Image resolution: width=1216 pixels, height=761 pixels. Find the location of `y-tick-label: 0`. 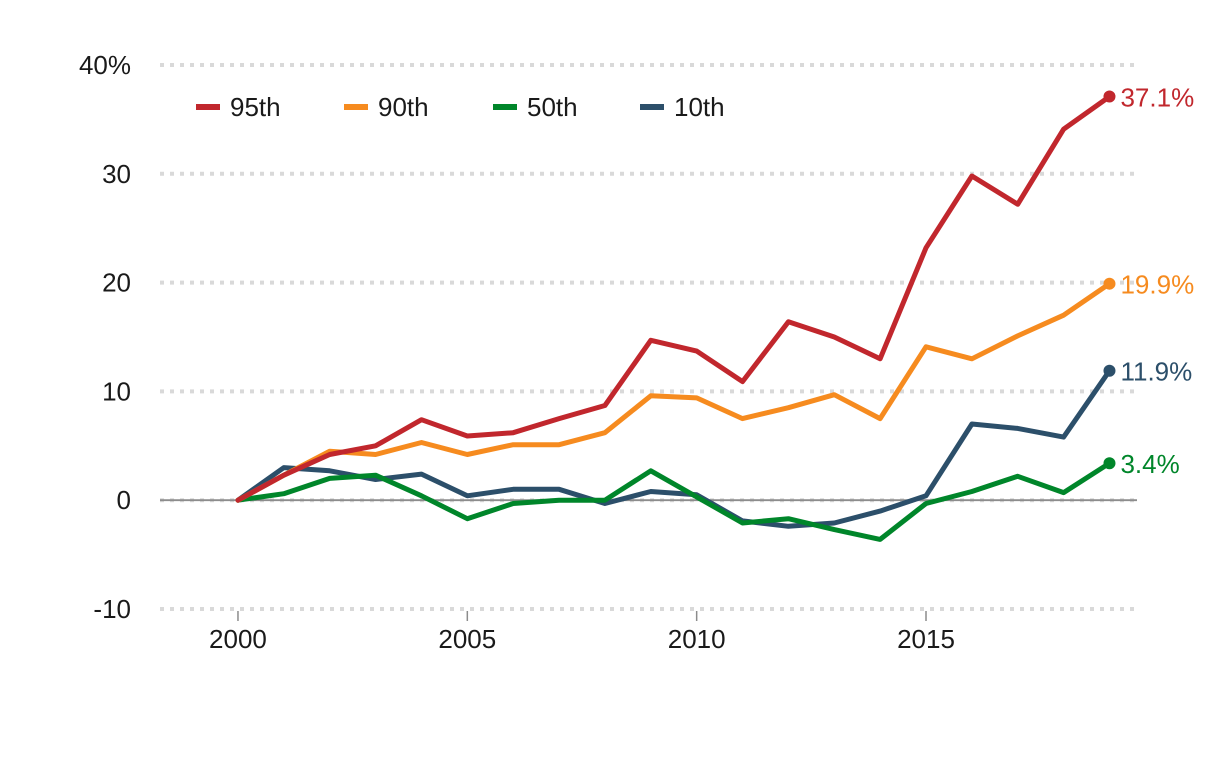

y-tick-label: 0 is located at coordinates (124, 500).